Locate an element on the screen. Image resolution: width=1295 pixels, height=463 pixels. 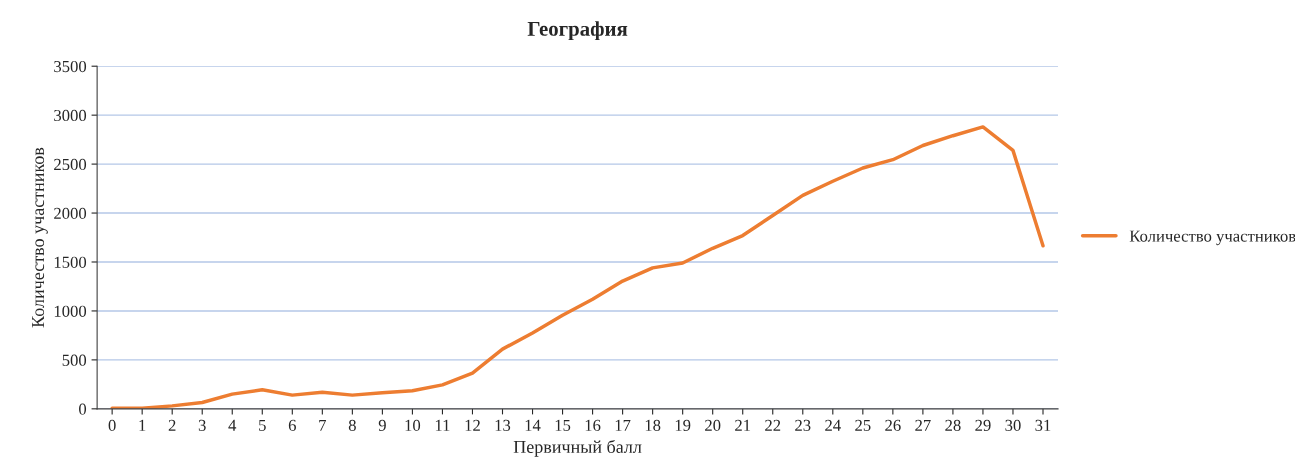
x-tick-label: 18 is located at coordinates (653, 425).